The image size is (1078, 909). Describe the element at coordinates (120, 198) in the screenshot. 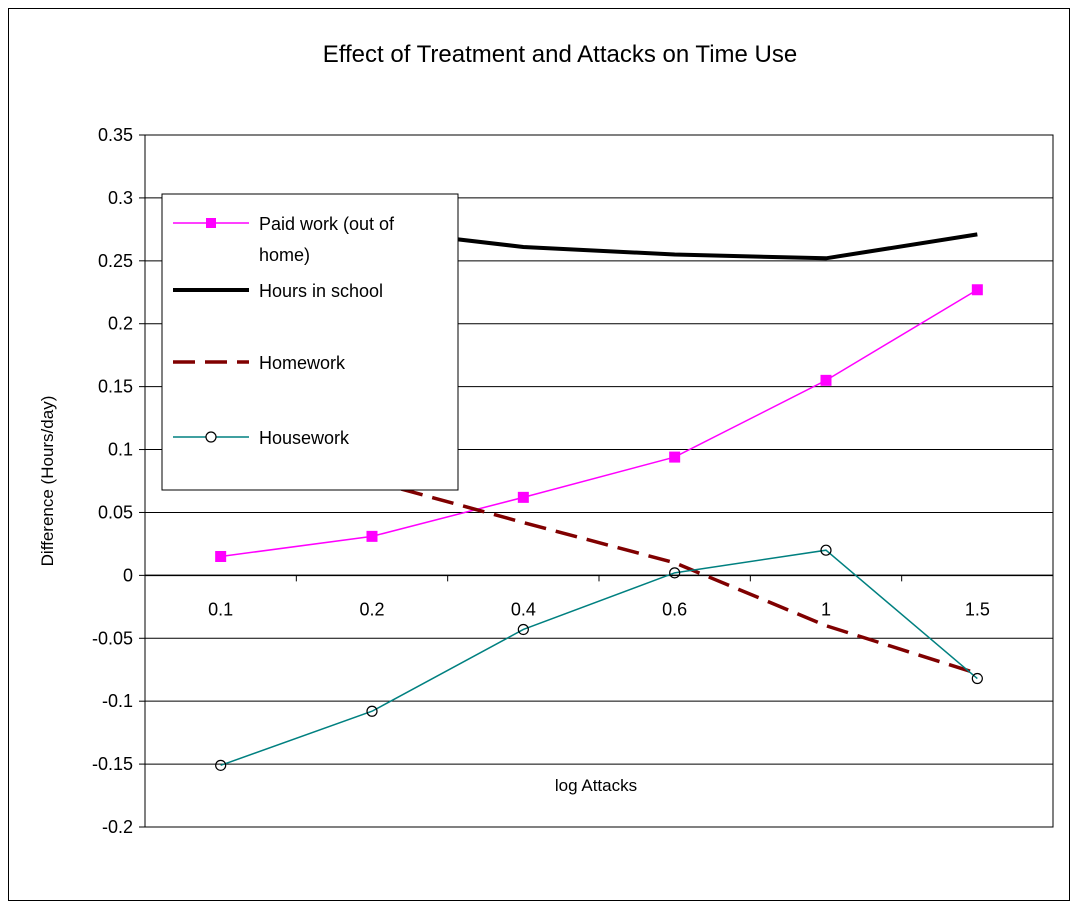

I see `y-tick-label: 0.3` at that location.